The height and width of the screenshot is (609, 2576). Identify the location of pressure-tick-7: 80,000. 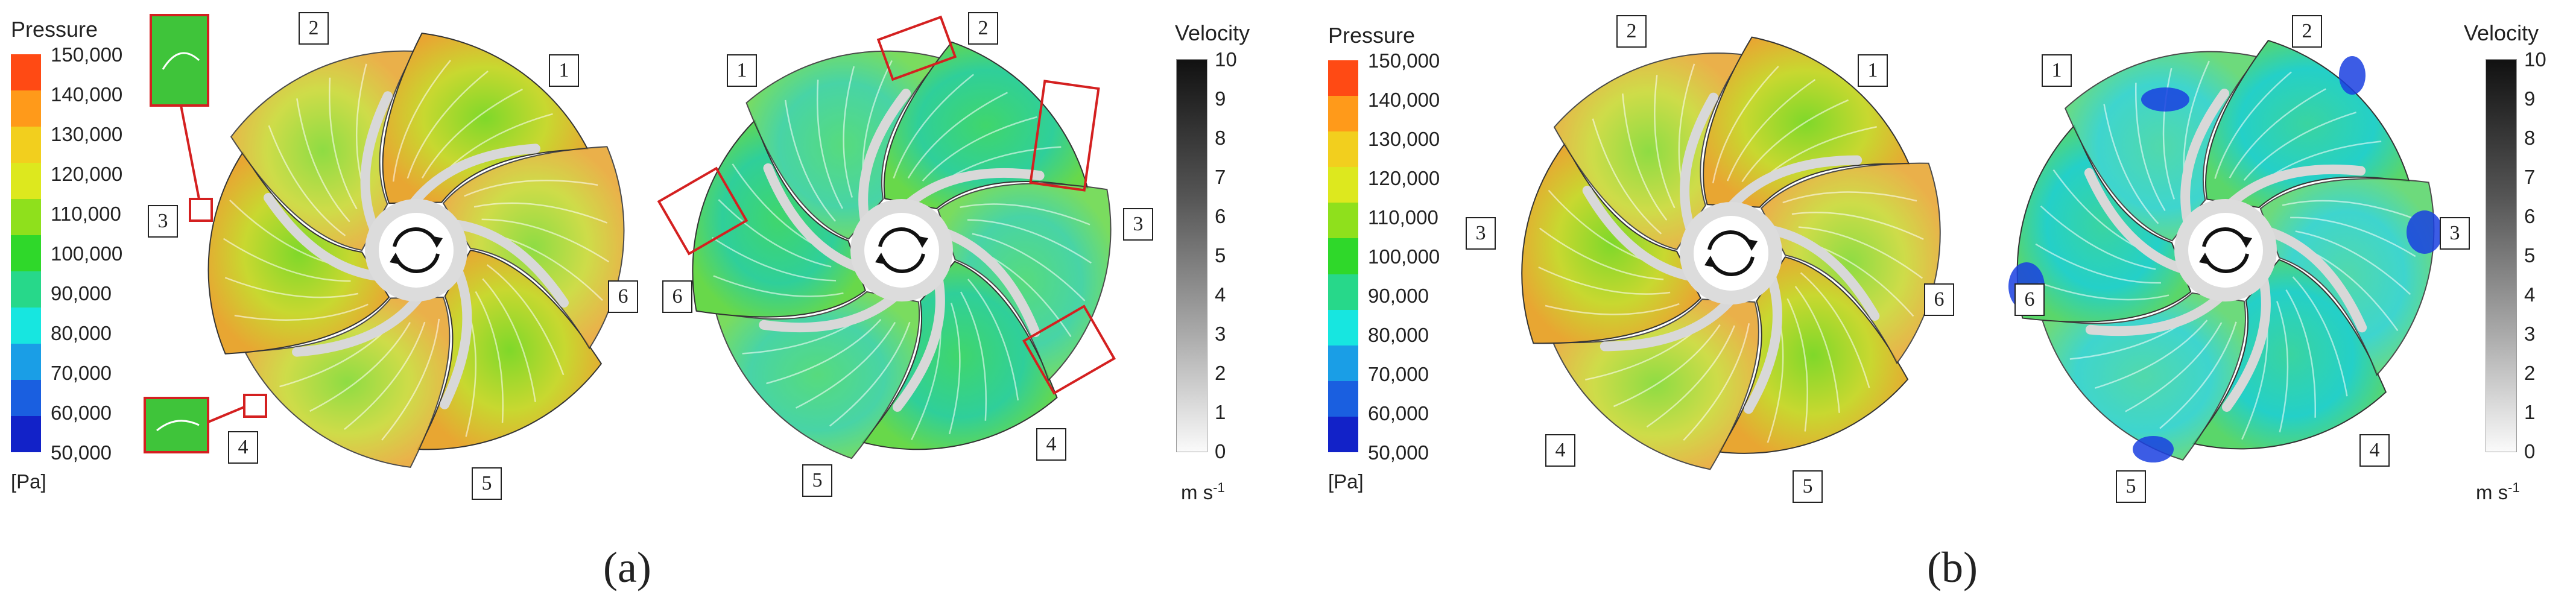
(81, 333).